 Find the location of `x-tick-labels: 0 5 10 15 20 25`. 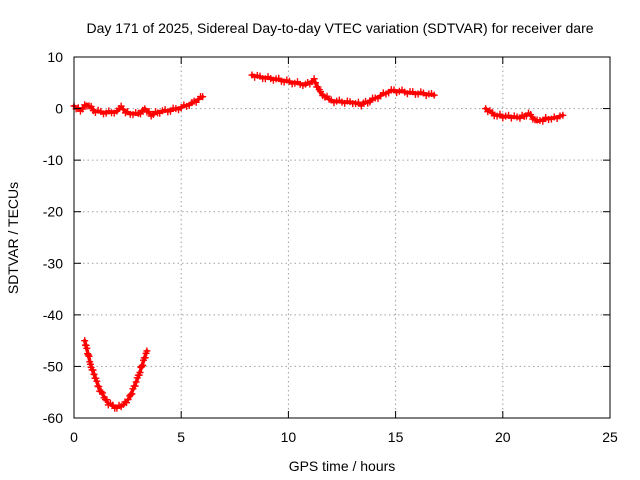

x-tick-labels: 0 5 10 15 20 25 is located at coordinates (344, 437).